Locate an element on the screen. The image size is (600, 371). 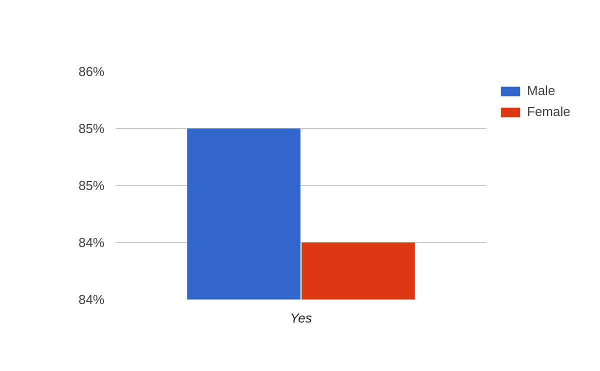
legend-label: Female is located at coordinates (548, 111).